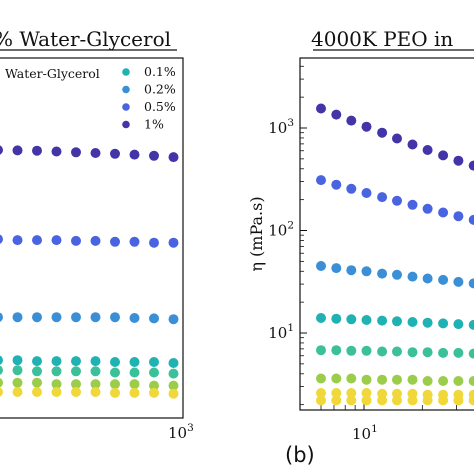 Image resolution: width=474 pixels, height=474 pixels. I want to click on panel-b-y-label: η (mPa.s), so click(256, 233).